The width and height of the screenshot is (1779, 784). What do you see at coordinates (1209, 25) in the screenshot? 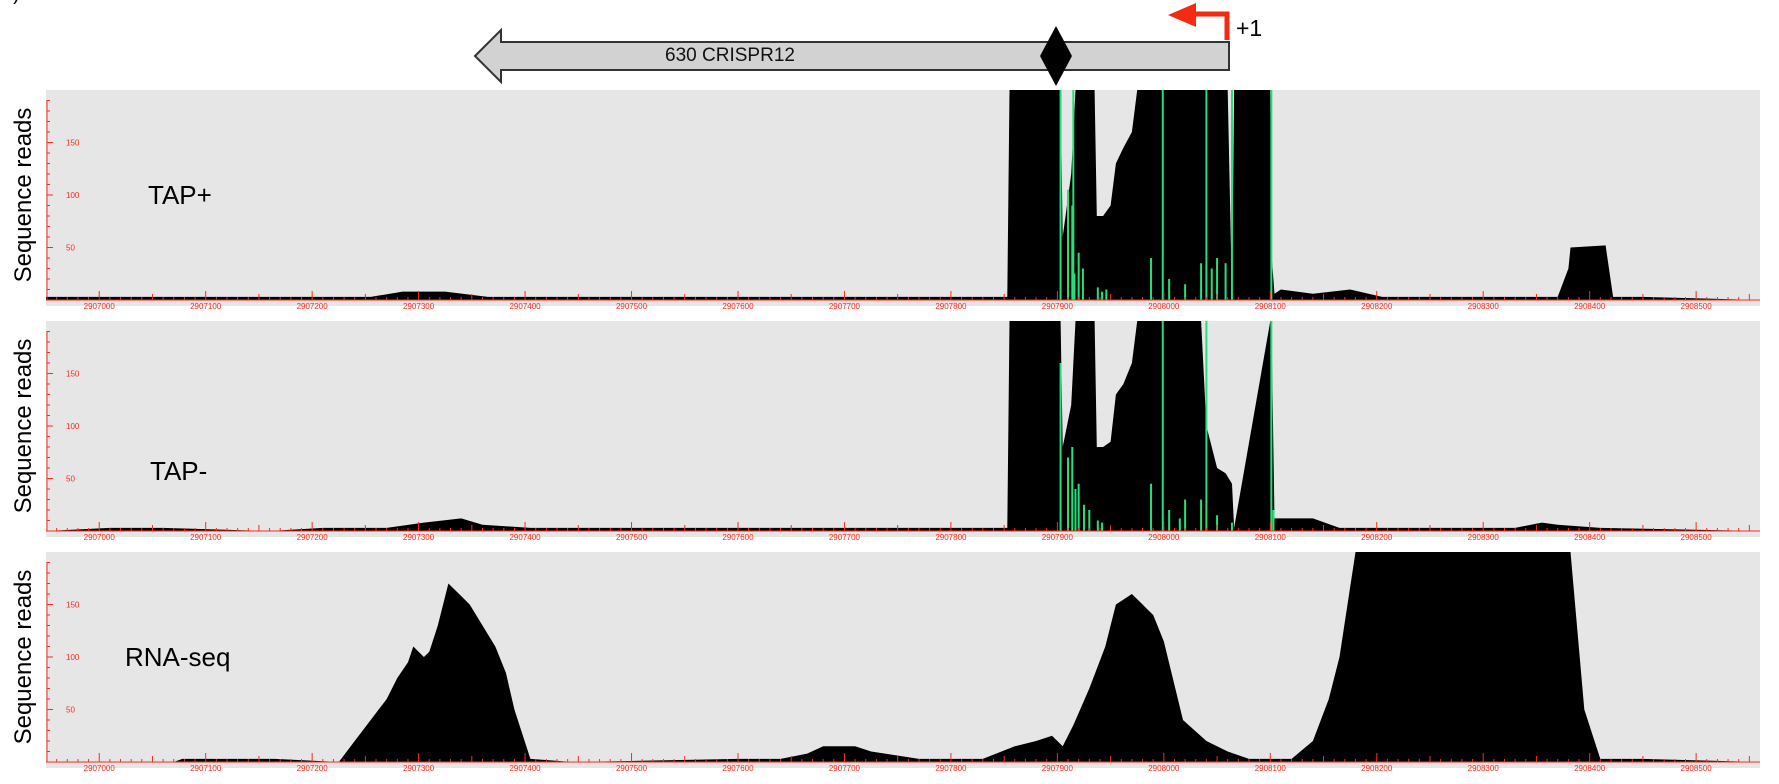
I see `tss-arrow` at bounding box center [1209, 25].